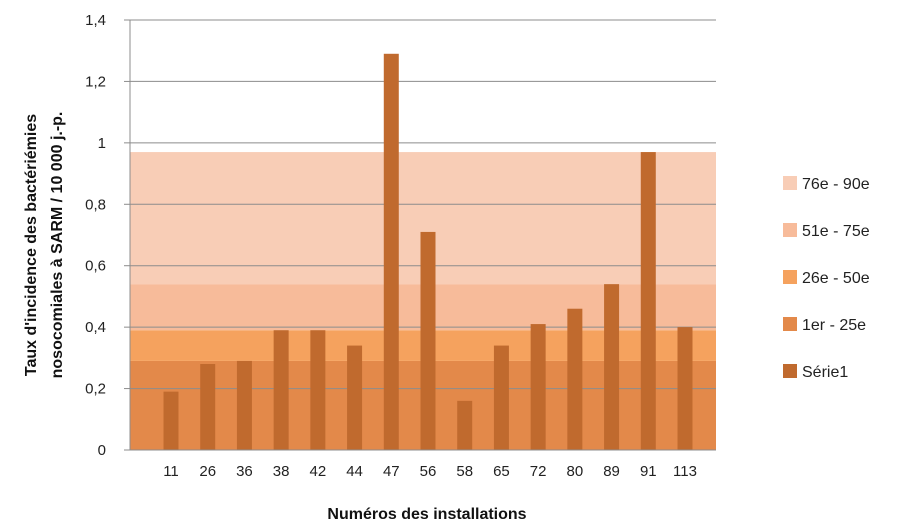 The height and width of the screenshot is (529, 907). Describe the element at coordinates (207, 471) in the screenshot. I see `x-tick-label: 26` at that location.